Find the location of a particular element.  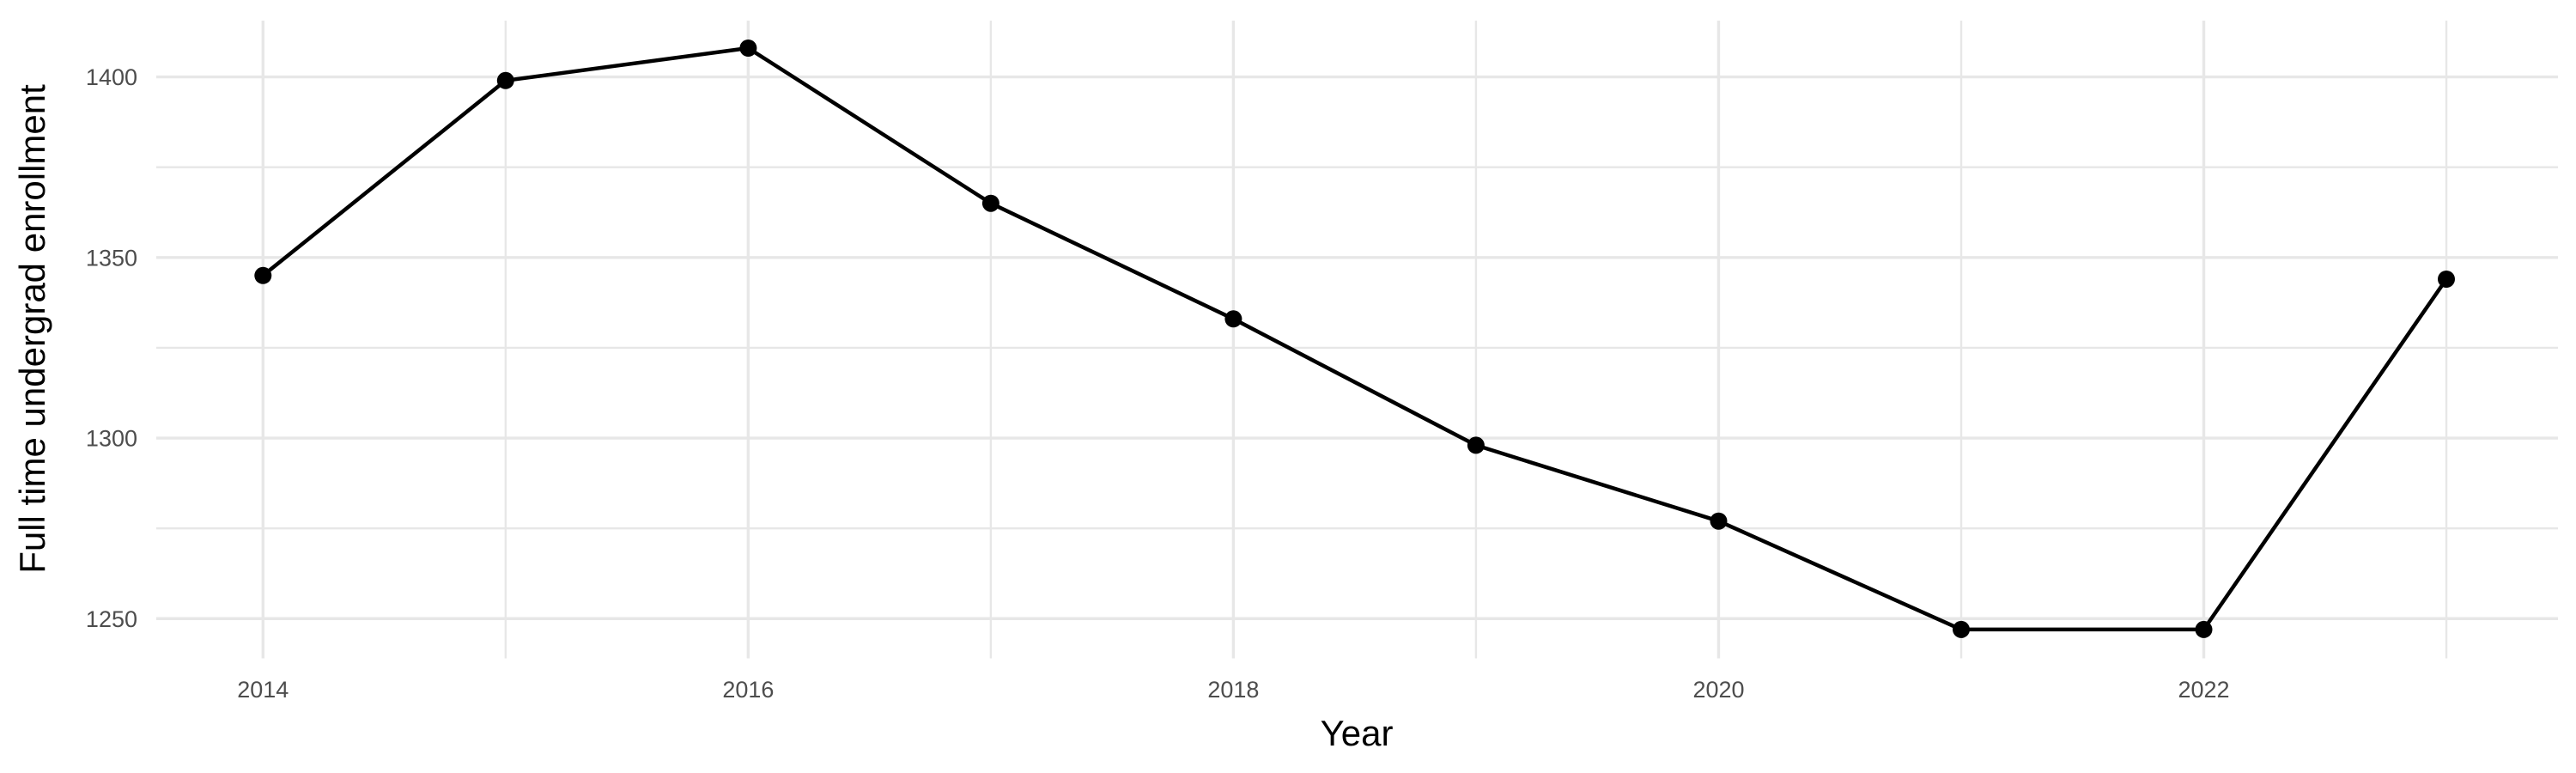

y-tick-label-1300: 1300 is located at coordinates (112, 439).